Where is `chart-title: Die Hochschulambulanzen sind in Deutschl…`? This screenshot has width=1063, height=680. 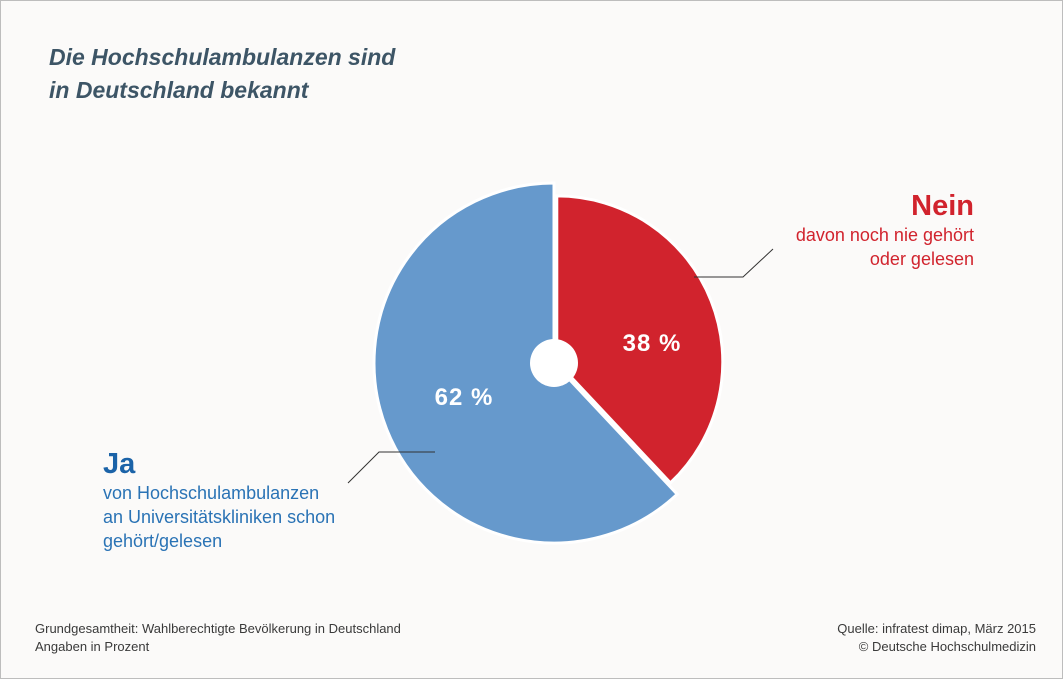 chart-title: Die Hochschulambulanzen sind in Deutschl… is located at coordinates (222, 74).